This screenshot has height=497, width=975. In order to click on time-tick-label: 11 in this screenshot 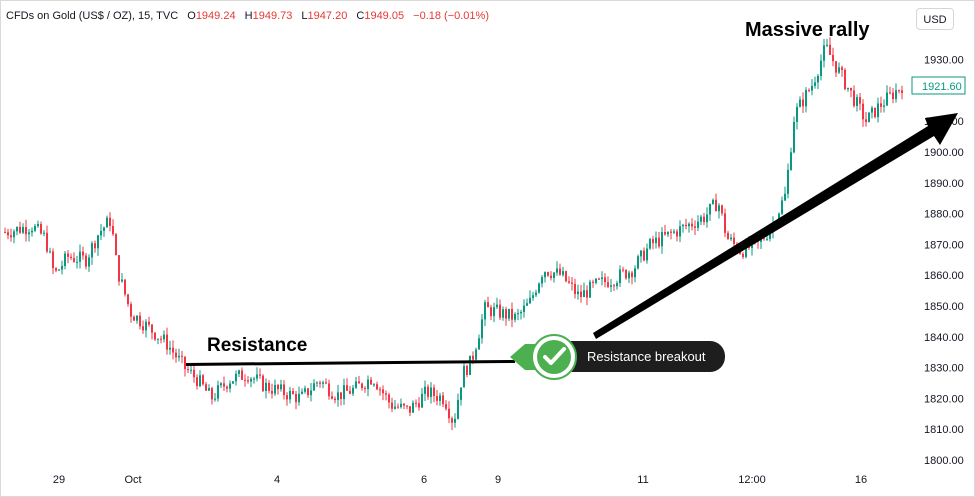, I will do `click(642, 480)`.